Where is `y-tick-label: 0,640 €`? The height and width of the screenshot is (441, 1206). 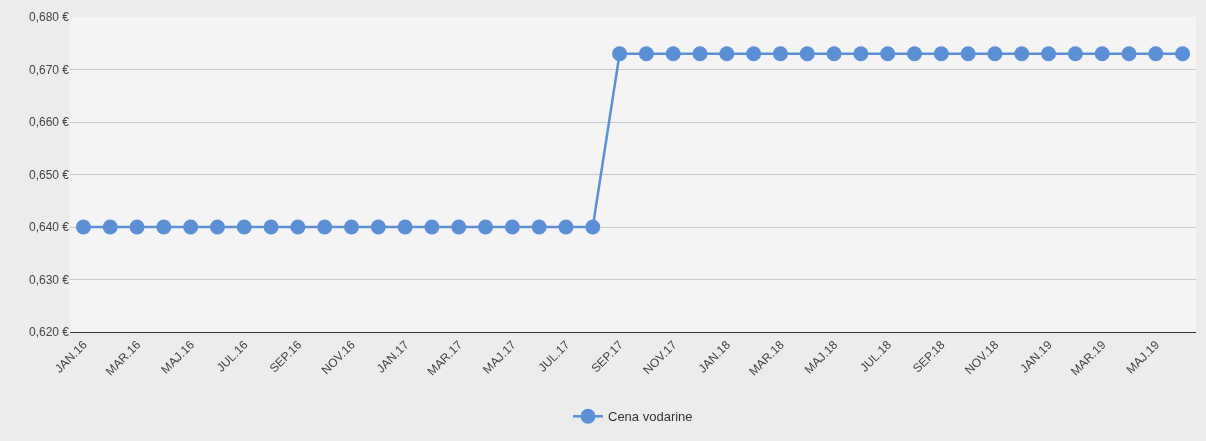 y-tick-label: 0,640 € is located at coordinates (49, 227).